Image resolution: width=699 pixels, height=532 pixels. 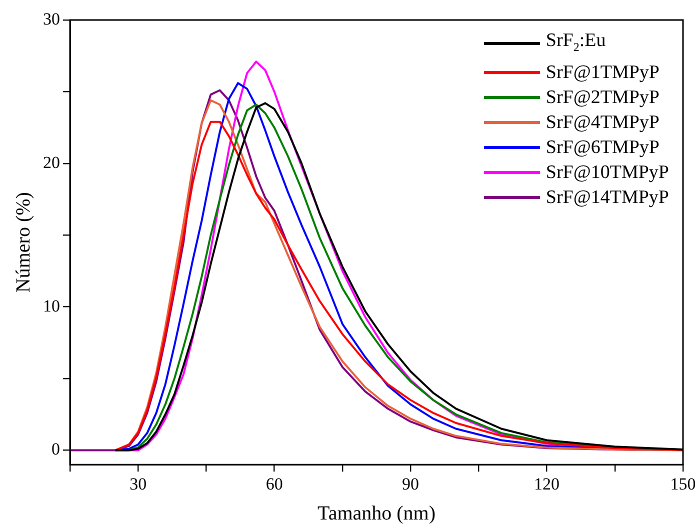 I want to click on legend-label: SrF@2TMPyP, so click(x=603, y=98).